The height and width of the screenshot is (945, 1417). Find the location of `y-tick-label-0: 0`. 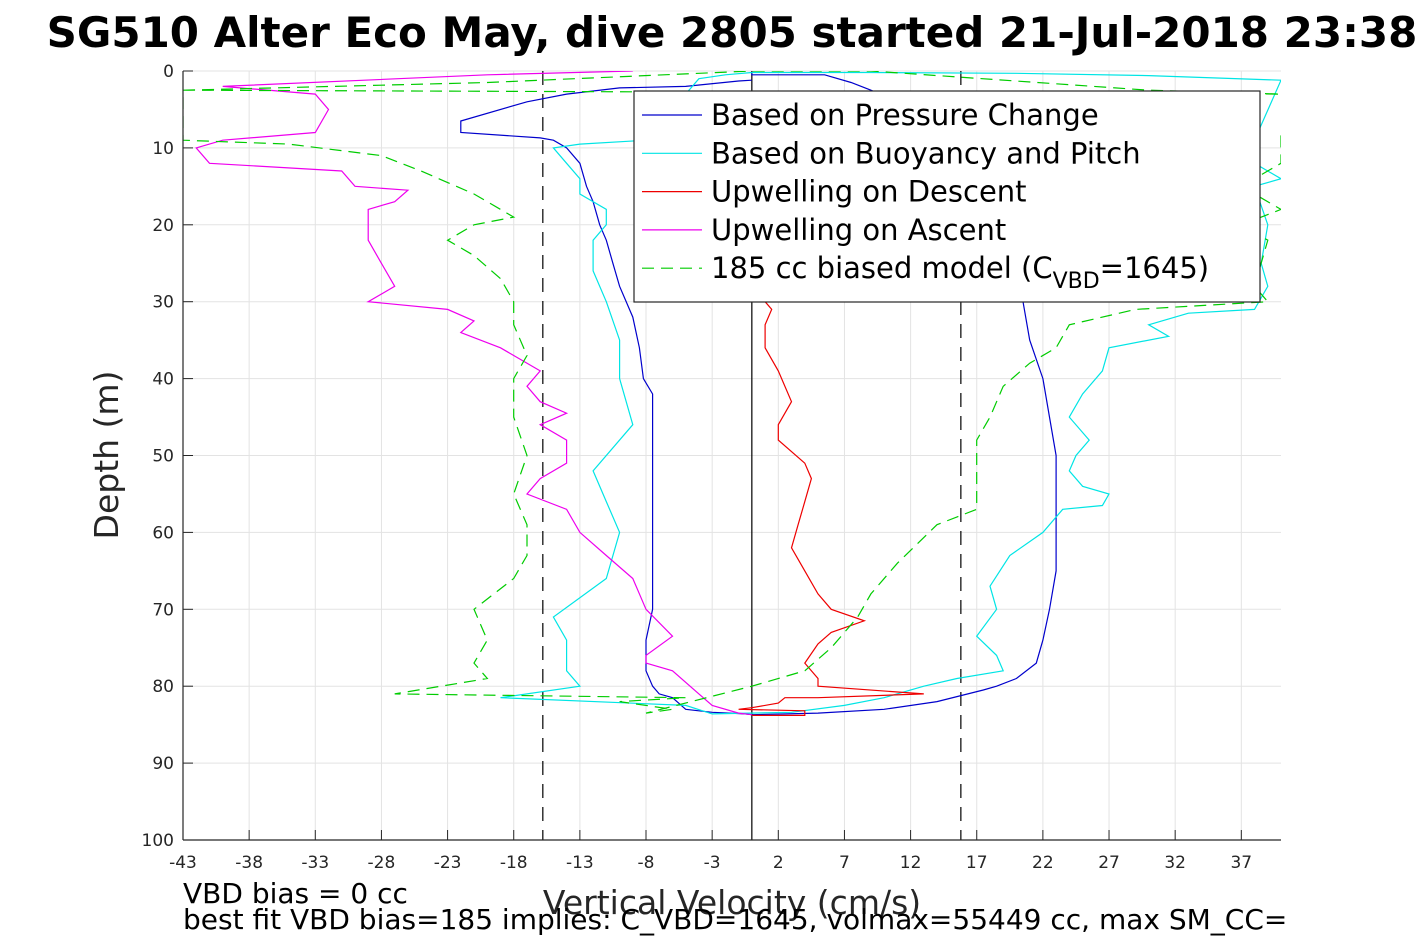

y-tick-label-0: 0 is located at coordinates (168, 72).